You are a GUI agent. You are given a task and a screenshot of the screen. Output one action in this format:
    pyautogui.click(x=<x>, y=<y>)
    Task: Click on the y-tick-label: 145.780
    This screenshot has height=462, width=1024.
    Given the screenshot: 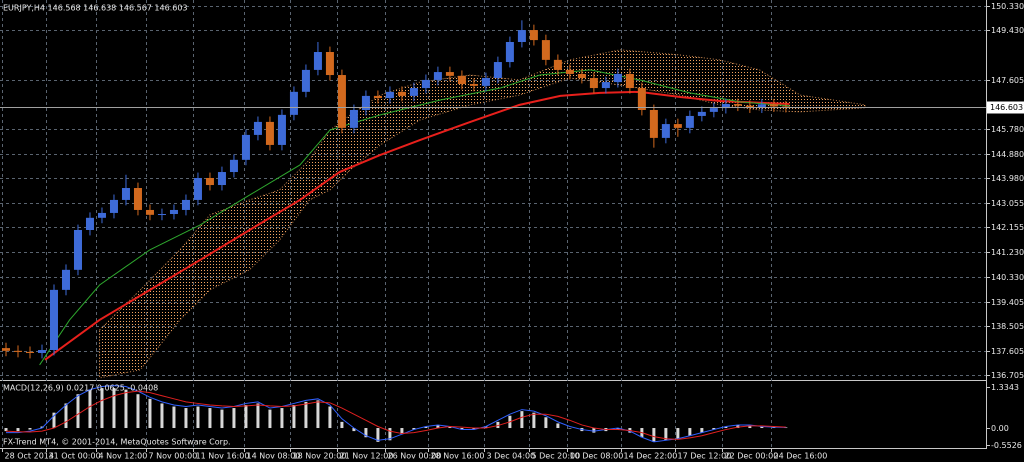 What is the action you would take?
    pyautogui.click(x=1007, y=129)
    